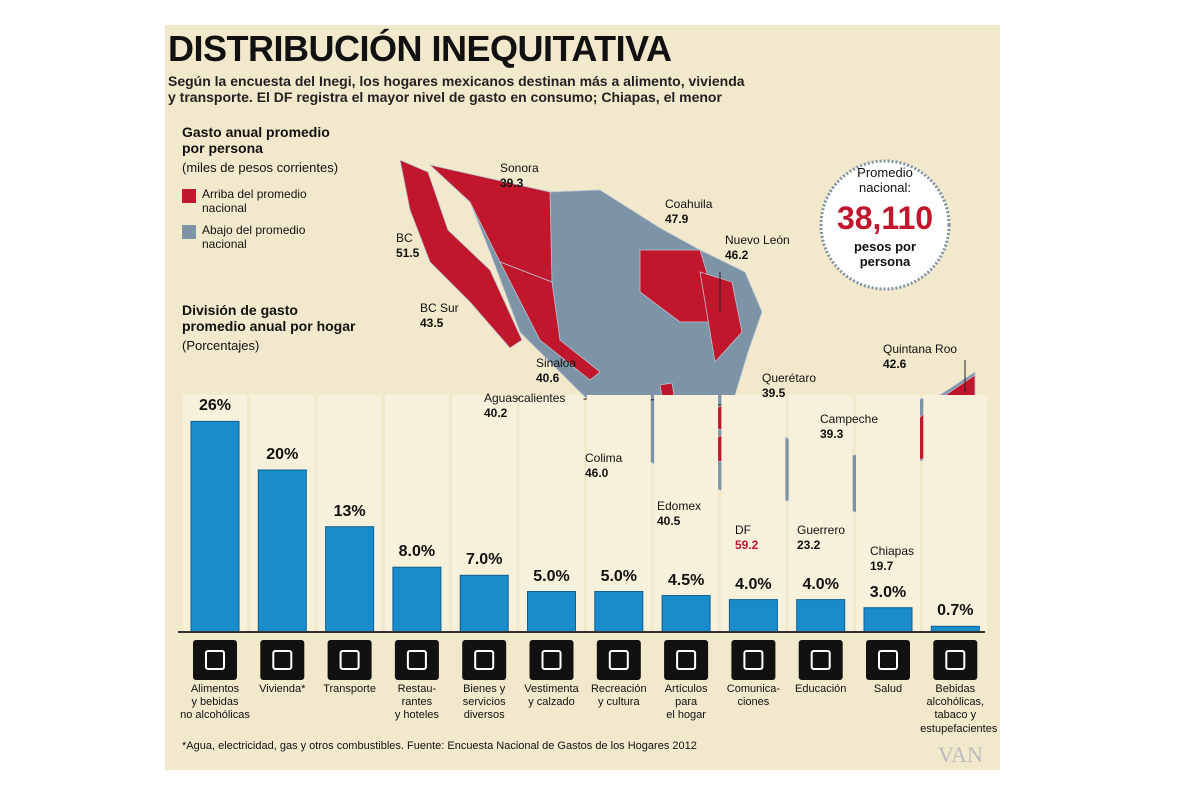  Describe the element at coordinates (519, 168) in the screenshot. I see `state-name: Sonora` at that location.